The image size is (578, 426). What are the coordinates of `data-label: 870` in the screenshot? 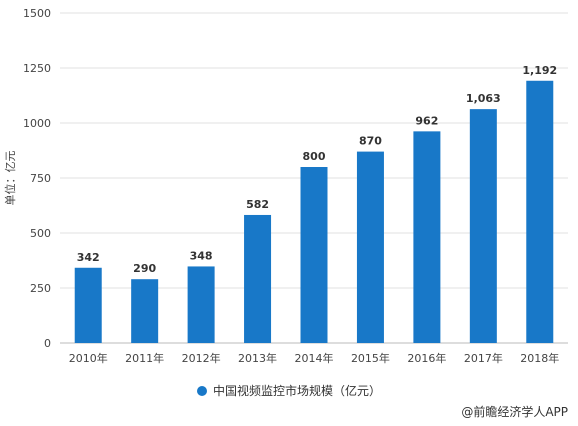 It's located at (370, 141).